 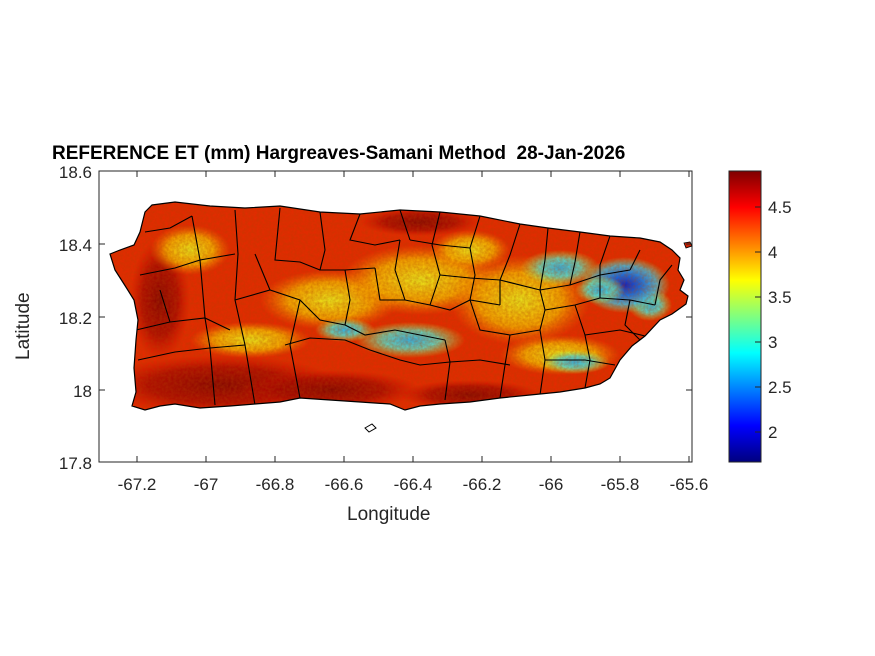 I want to click on y-tick-labels: 18.6 18.4 18.2 18 17.8, so click(x=75, y=318).